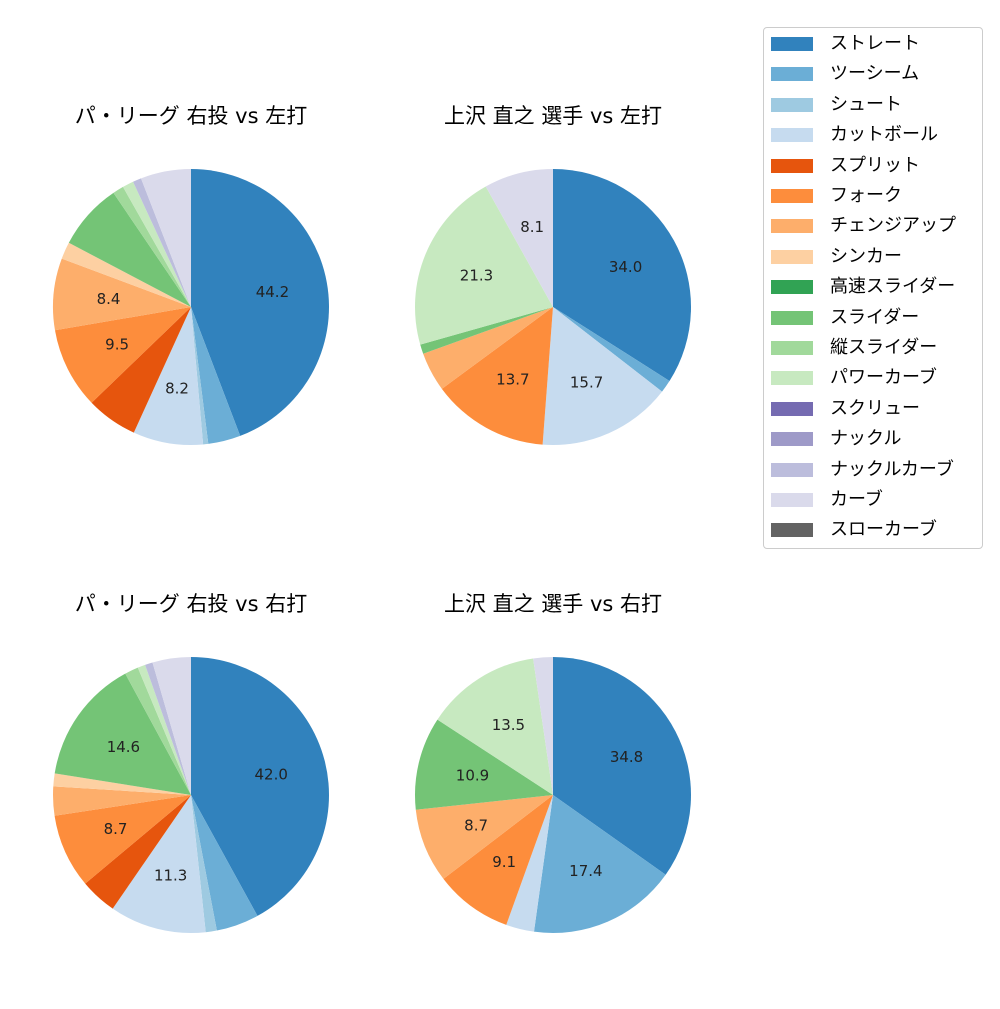  What do you see at coordinates (116, 829) in the screenshot?
I see `slice-value-label: 8.7` at bounding box center [116, 829].